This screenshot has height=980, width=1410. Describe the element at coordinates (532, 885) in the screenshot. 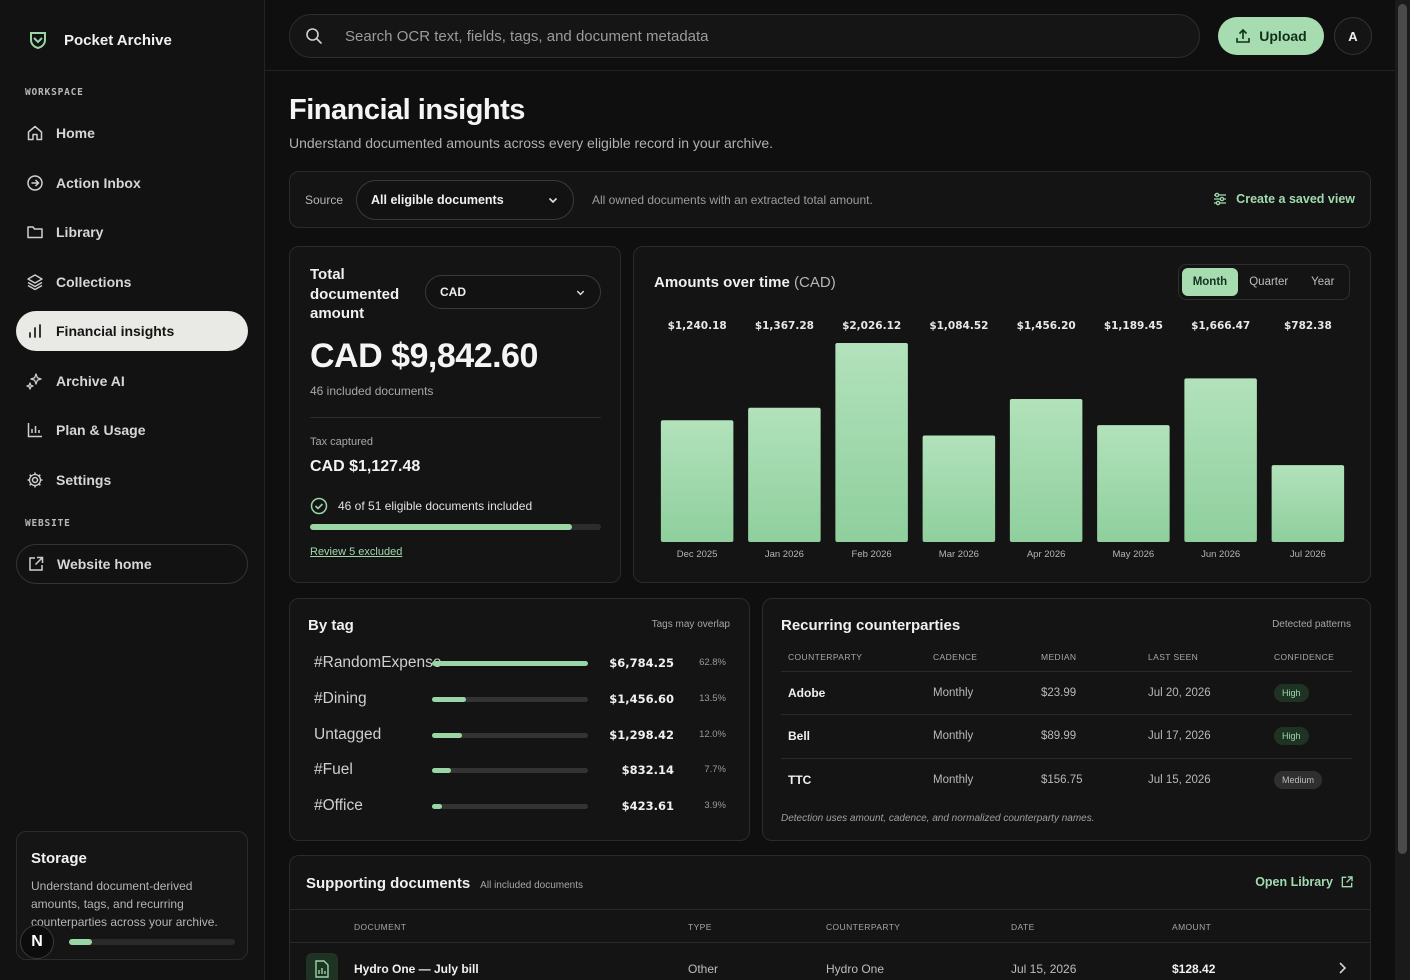

I see `docs-subtitle: All included documents` at that location.